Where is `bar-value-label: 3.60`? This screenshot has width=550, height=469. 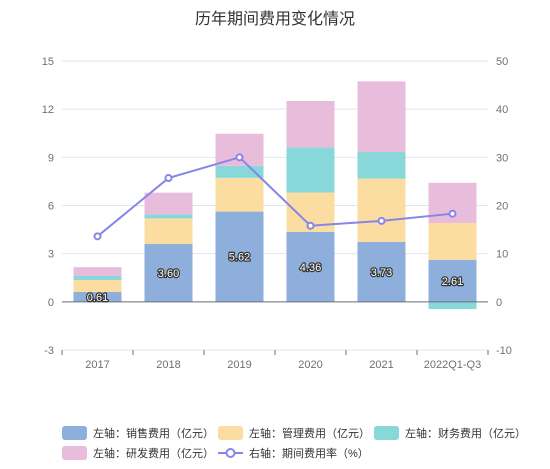 bar-value-label: 3.60 is located at coordinates (168, 274).